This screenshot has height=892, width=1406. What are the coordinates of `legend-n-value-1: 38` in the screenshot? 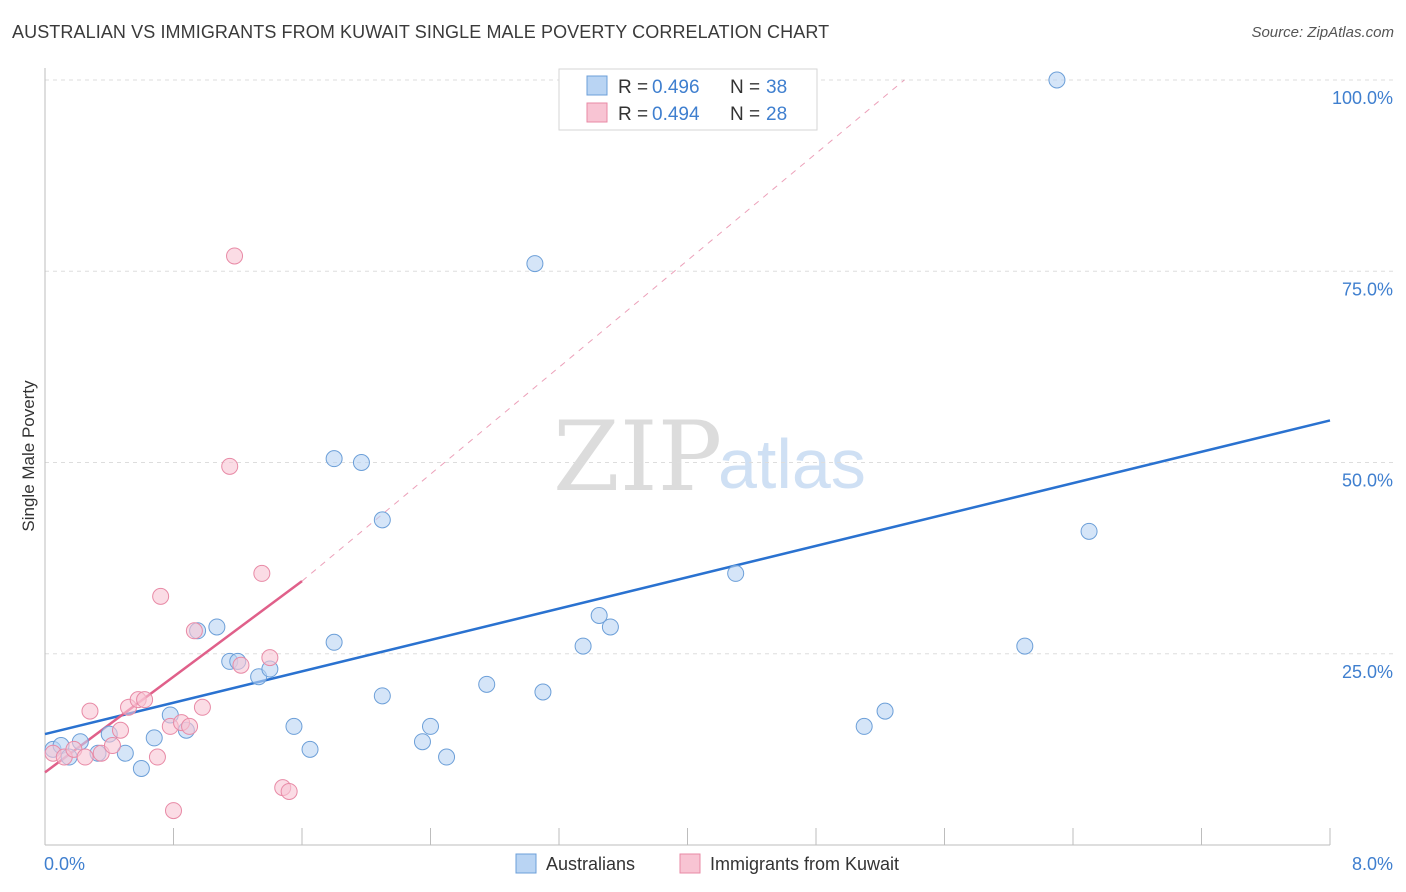 It's located at (776, 87).